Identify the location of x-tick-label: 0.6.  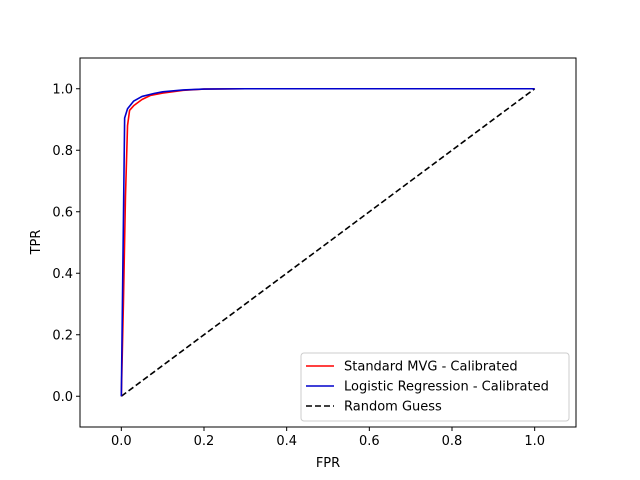
(369, 441).